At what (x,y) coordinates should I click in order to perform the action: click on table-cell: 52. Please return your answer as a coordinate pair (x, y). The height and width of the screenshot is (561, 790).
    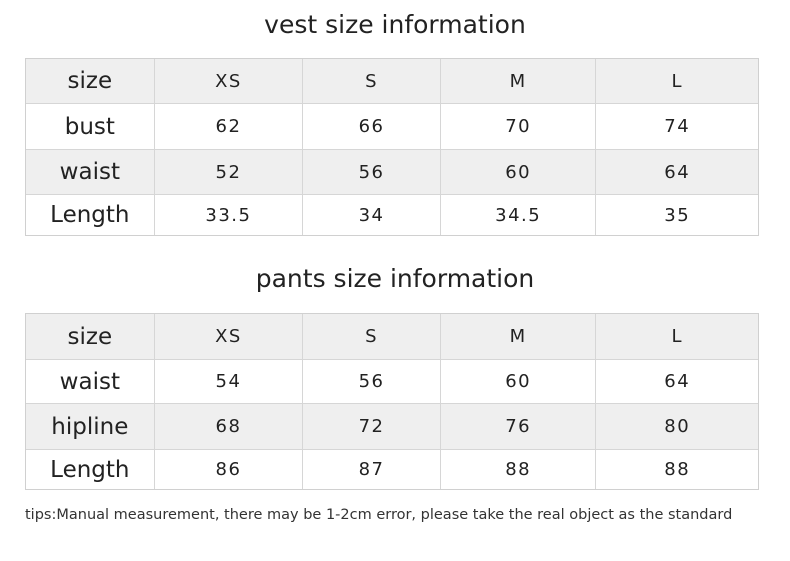
    Looking at the image, I should click on (228, 172).